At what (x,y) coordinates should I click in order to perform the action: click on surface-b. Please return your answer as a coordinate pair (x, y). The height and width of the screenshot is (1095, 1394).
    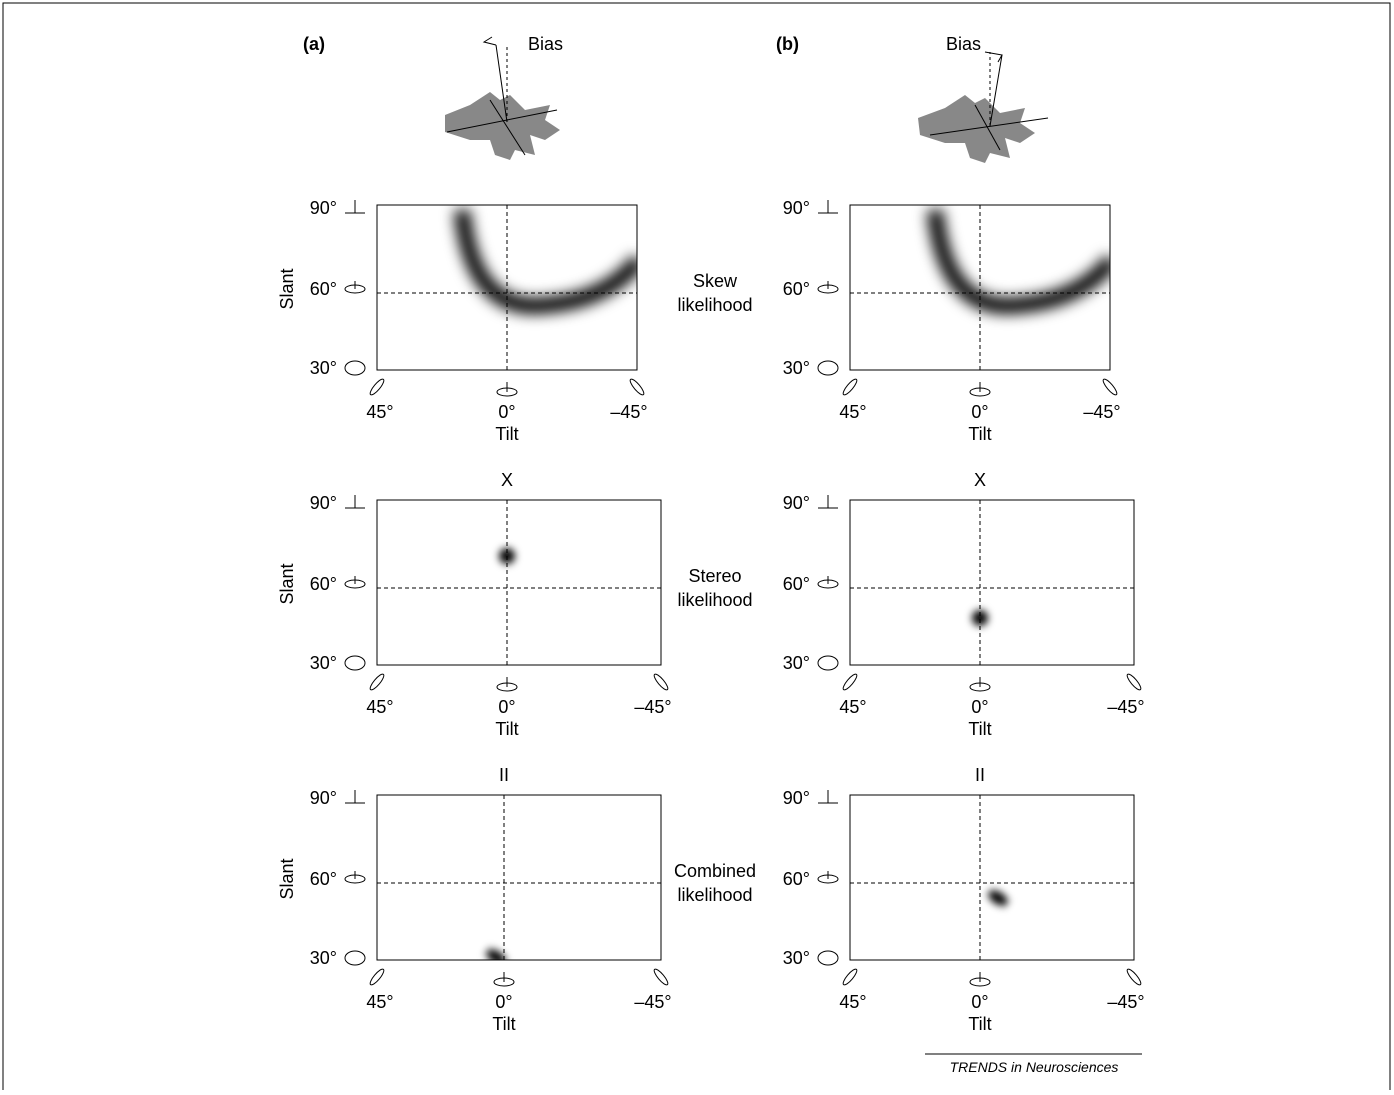
    Looking at the image, I should click on (983, 107).